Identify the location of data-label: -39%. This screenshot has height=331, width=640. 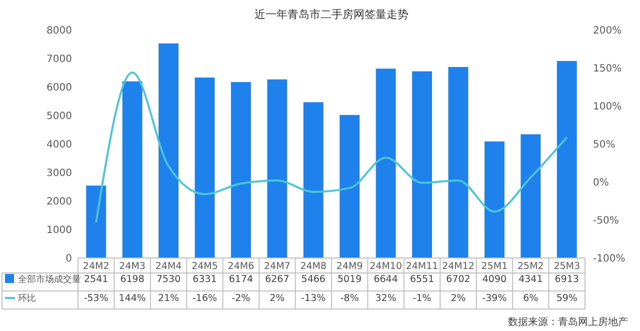
(494, 298).